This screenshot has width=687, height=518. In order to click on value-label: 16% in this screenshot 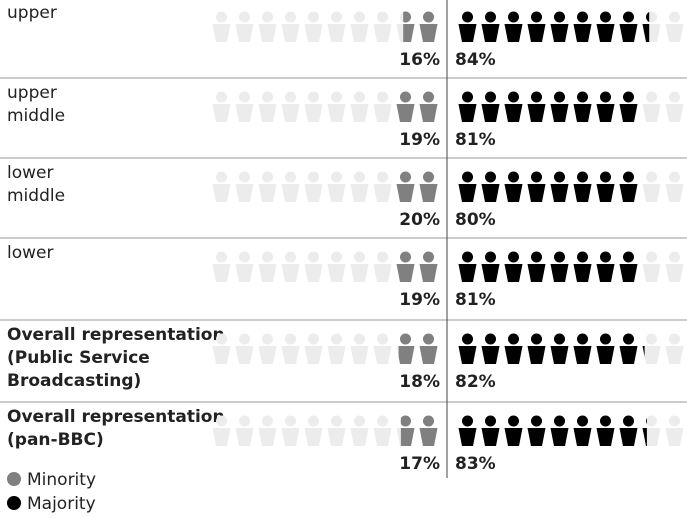, I will do `click(419, 60)`.